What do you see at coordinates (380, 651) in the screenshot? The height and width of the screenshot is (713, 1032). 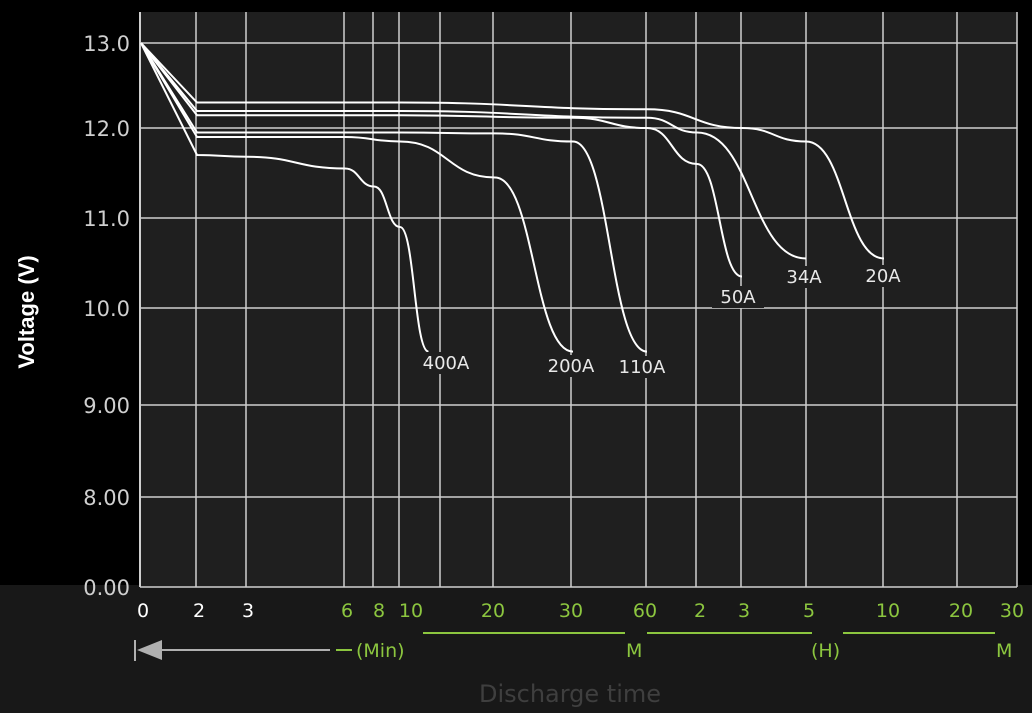 I see `unit-min-label: (Min)` at bounding box center [380, 651].